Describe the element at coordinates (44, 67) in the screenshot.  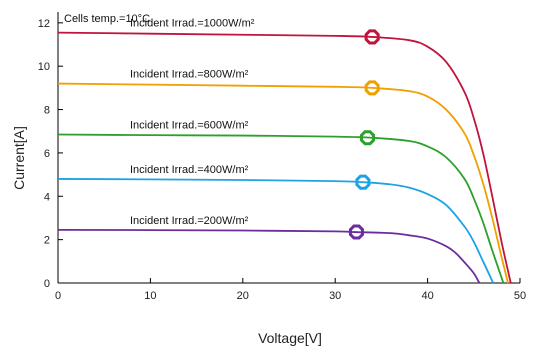
I see `y-tick-label: 10` at that location.